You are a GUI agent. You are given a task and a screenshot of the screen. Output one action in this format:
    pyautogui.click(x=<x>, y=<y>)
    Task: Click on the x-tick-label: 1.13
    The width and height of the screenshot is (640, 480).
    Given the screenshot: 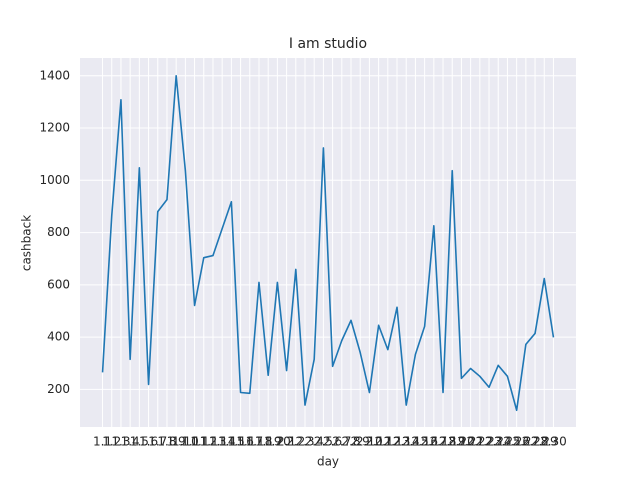 What is the action you would take?
    pyautogui.click(x=213, y=442)
    